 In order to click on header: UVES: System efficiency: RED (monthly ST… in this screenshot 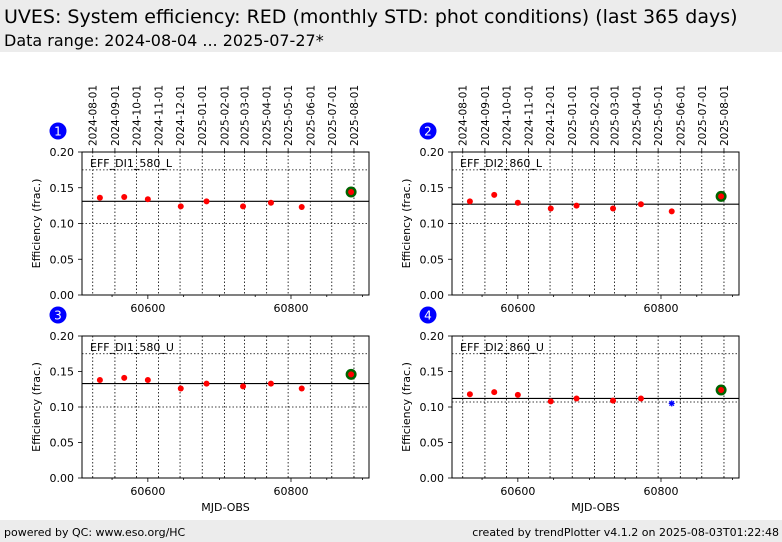, I will do `click(391, 26)`.